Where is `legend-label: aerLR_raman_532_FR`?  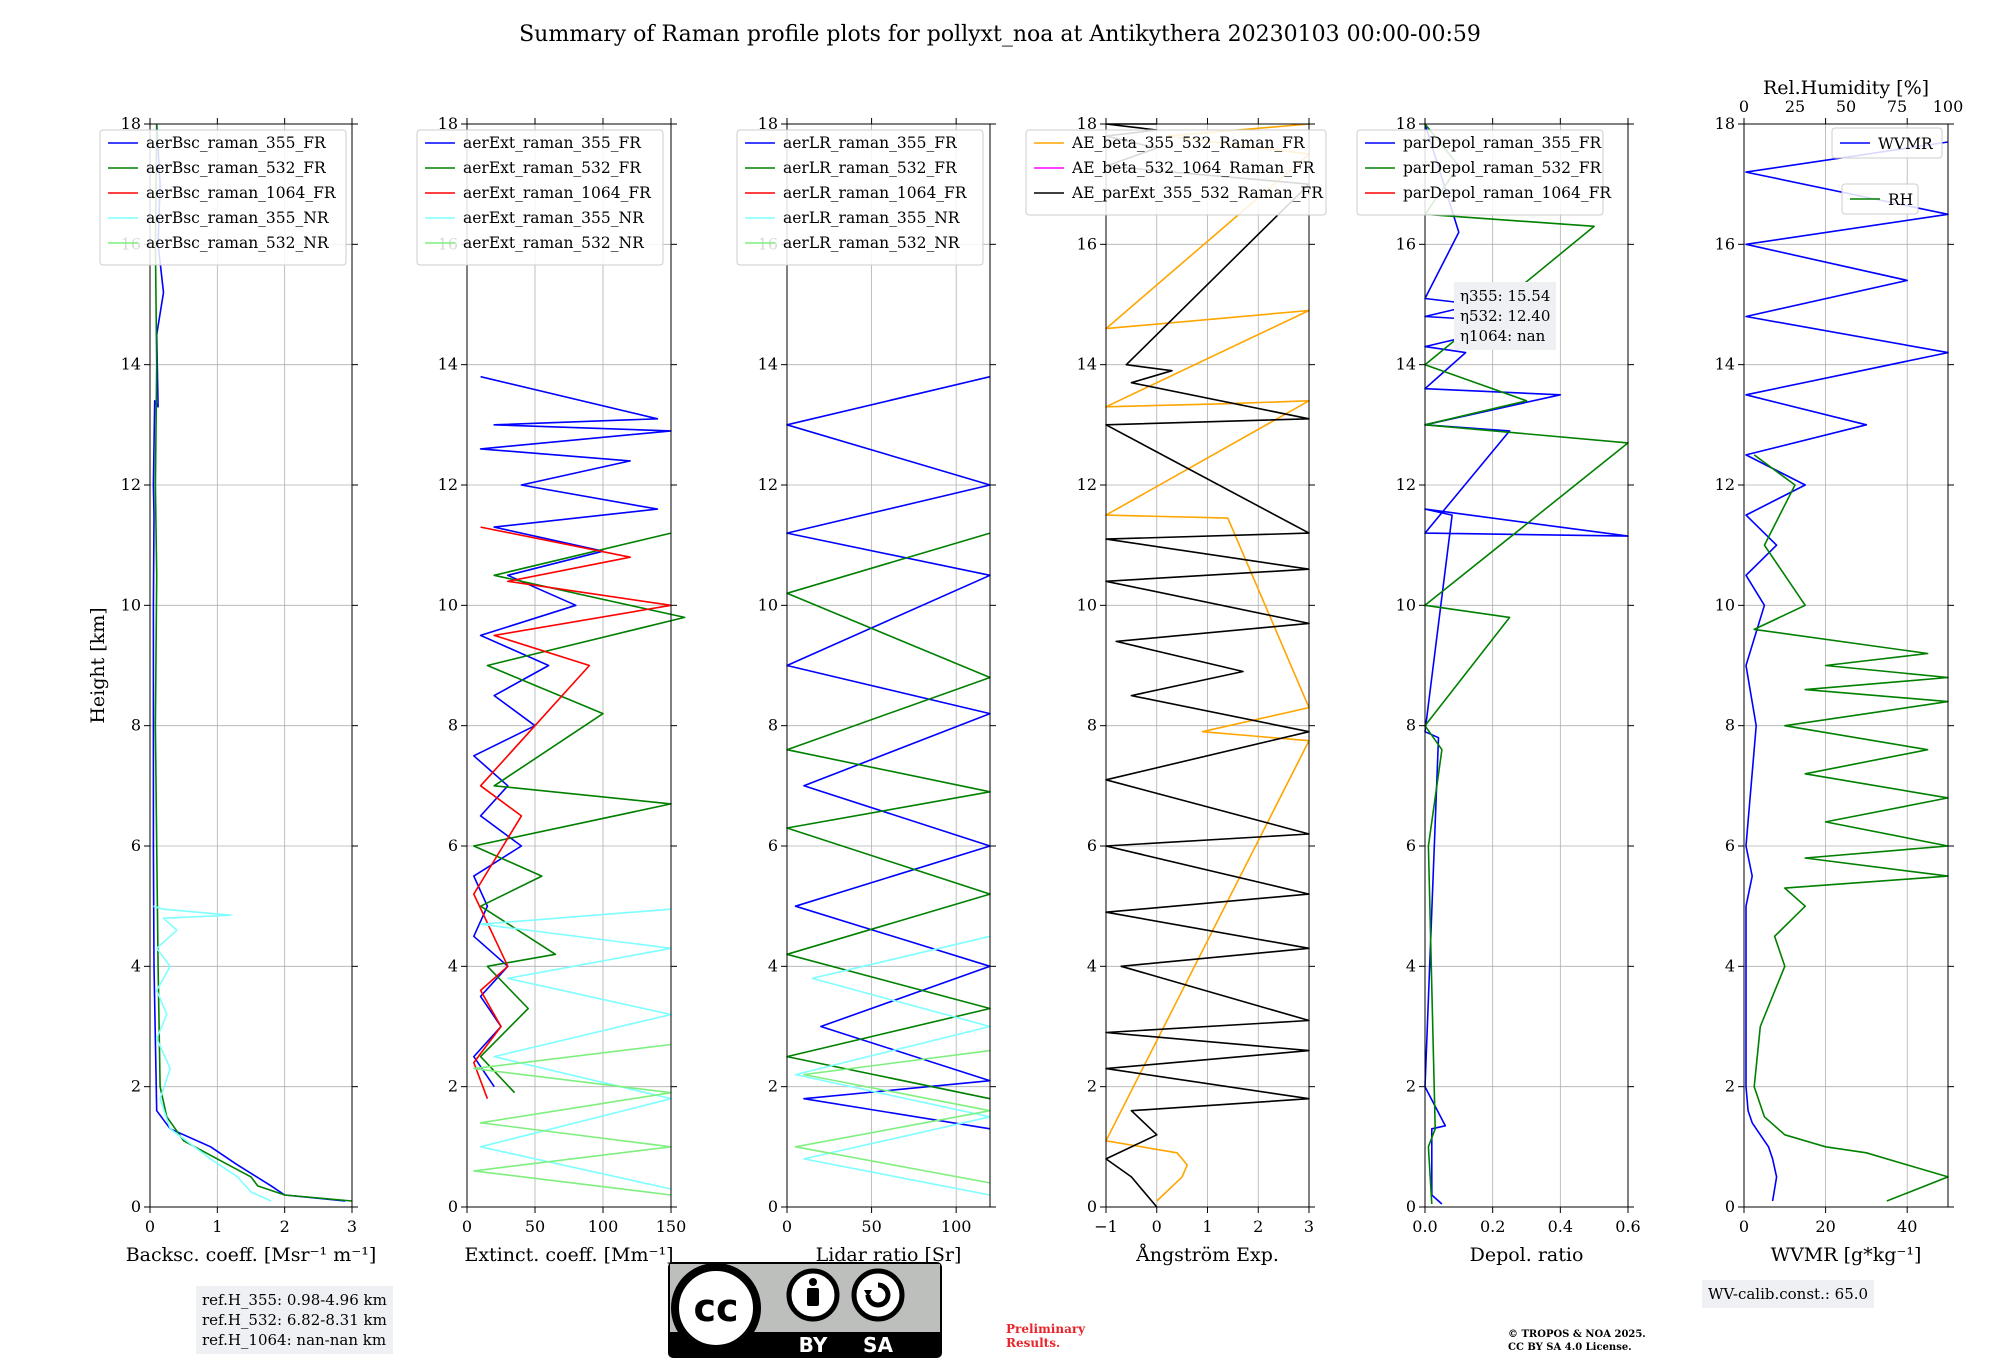 legend-label: aerLR_raman_532_FR is located at coordinates (870, 168).